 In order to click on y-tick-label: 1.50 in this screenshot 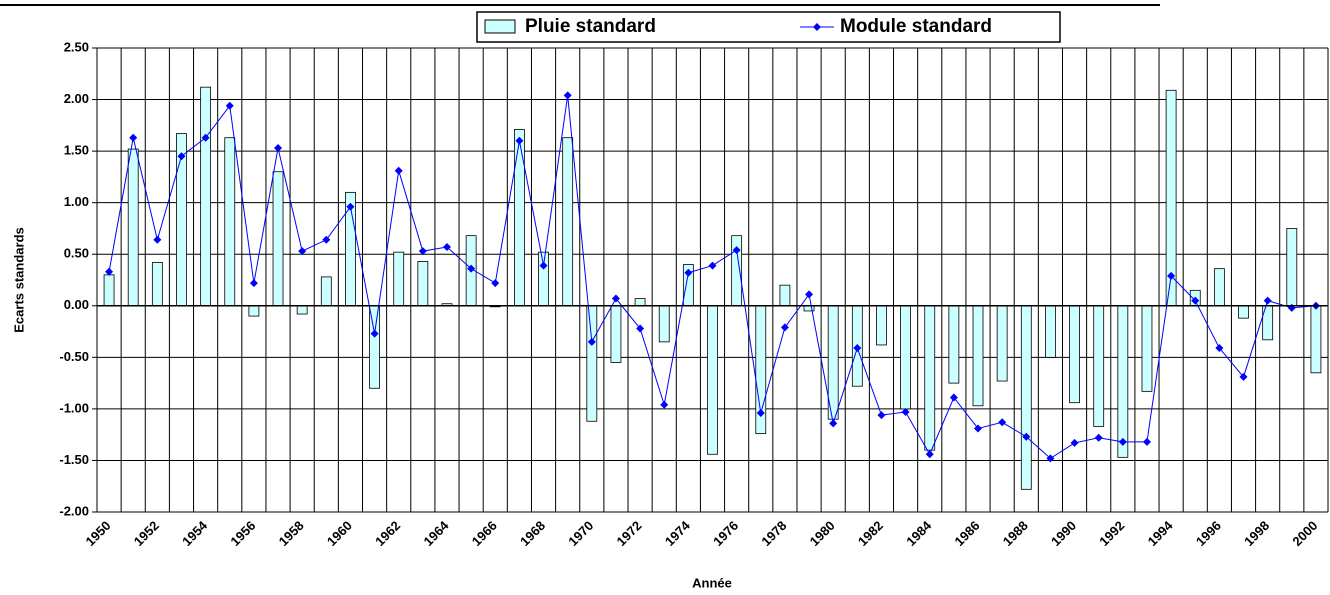, I will do `click(76, 150)`.